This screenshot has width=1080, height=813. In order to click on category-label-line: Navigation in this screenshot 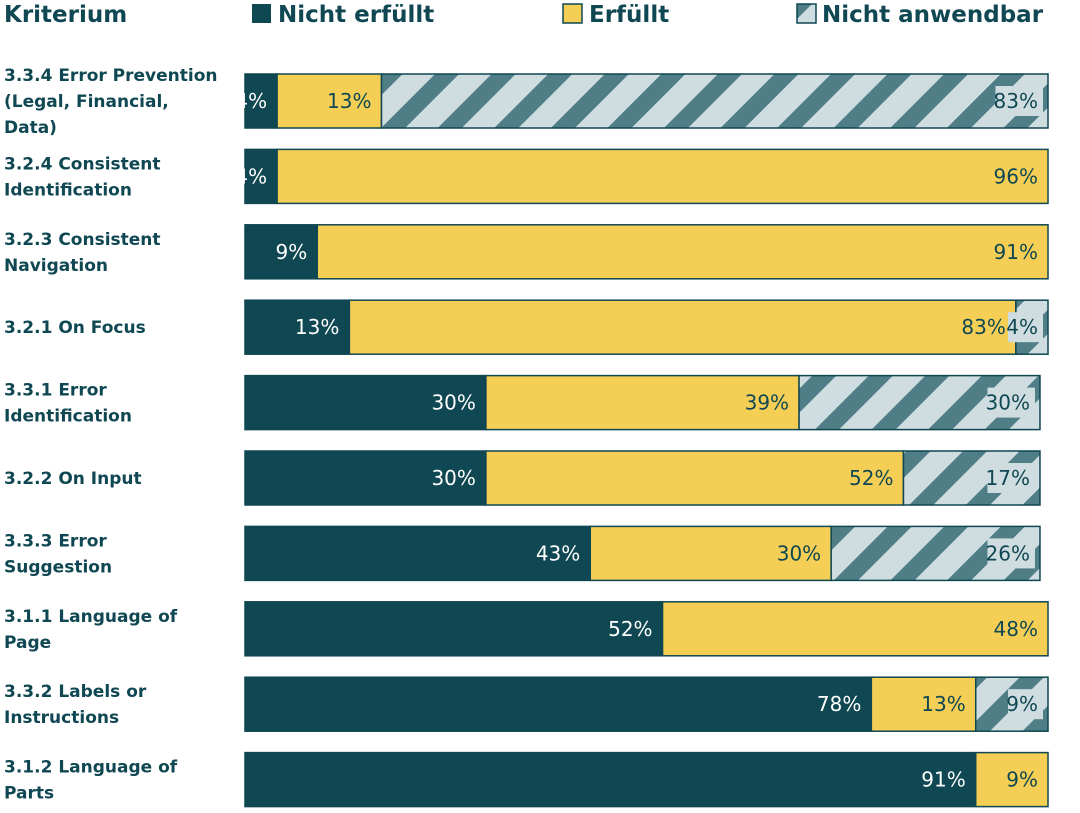, I will do `click(56, 266)`.